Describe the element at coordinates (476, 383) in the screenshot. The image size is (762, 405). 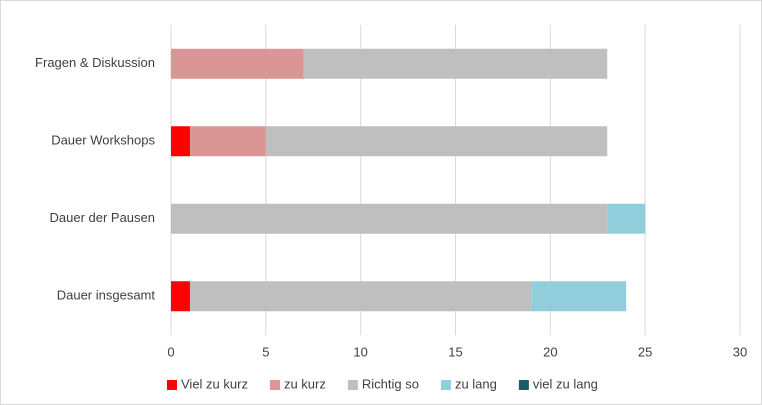
I see `legend-label: zu lang` at that location.